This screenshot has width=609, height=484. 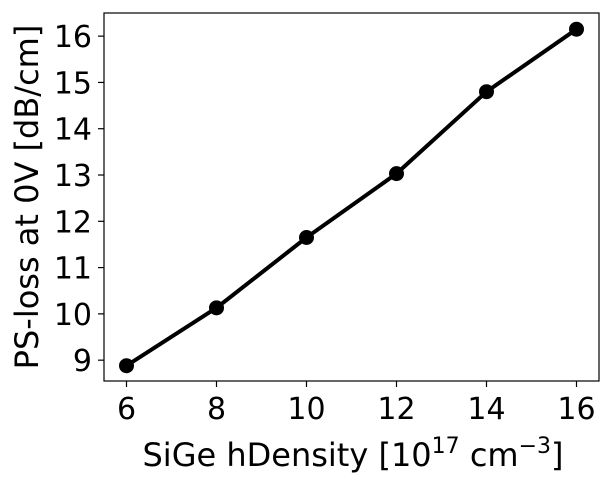 What do you see at coordinates (73, 37) in the screenshot?
I see `y-tick-label: 16` at bounding box center [73, 37].